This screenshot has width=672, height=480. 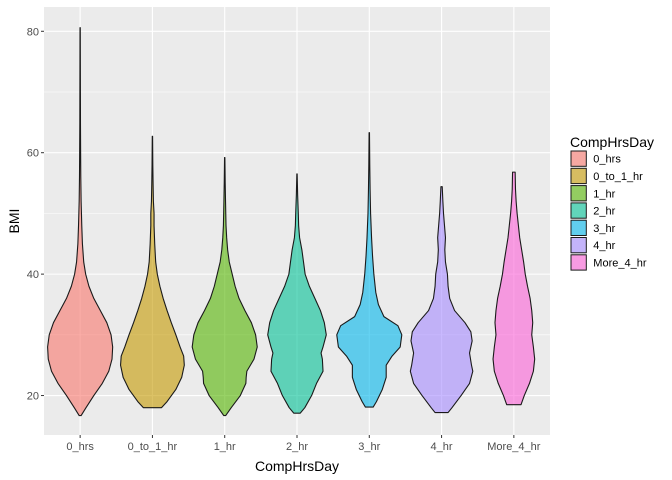 What do you see at coordinates (297, 293) in the screenshot?
I see `violin-2_hr` at bounding box center [297, 293].